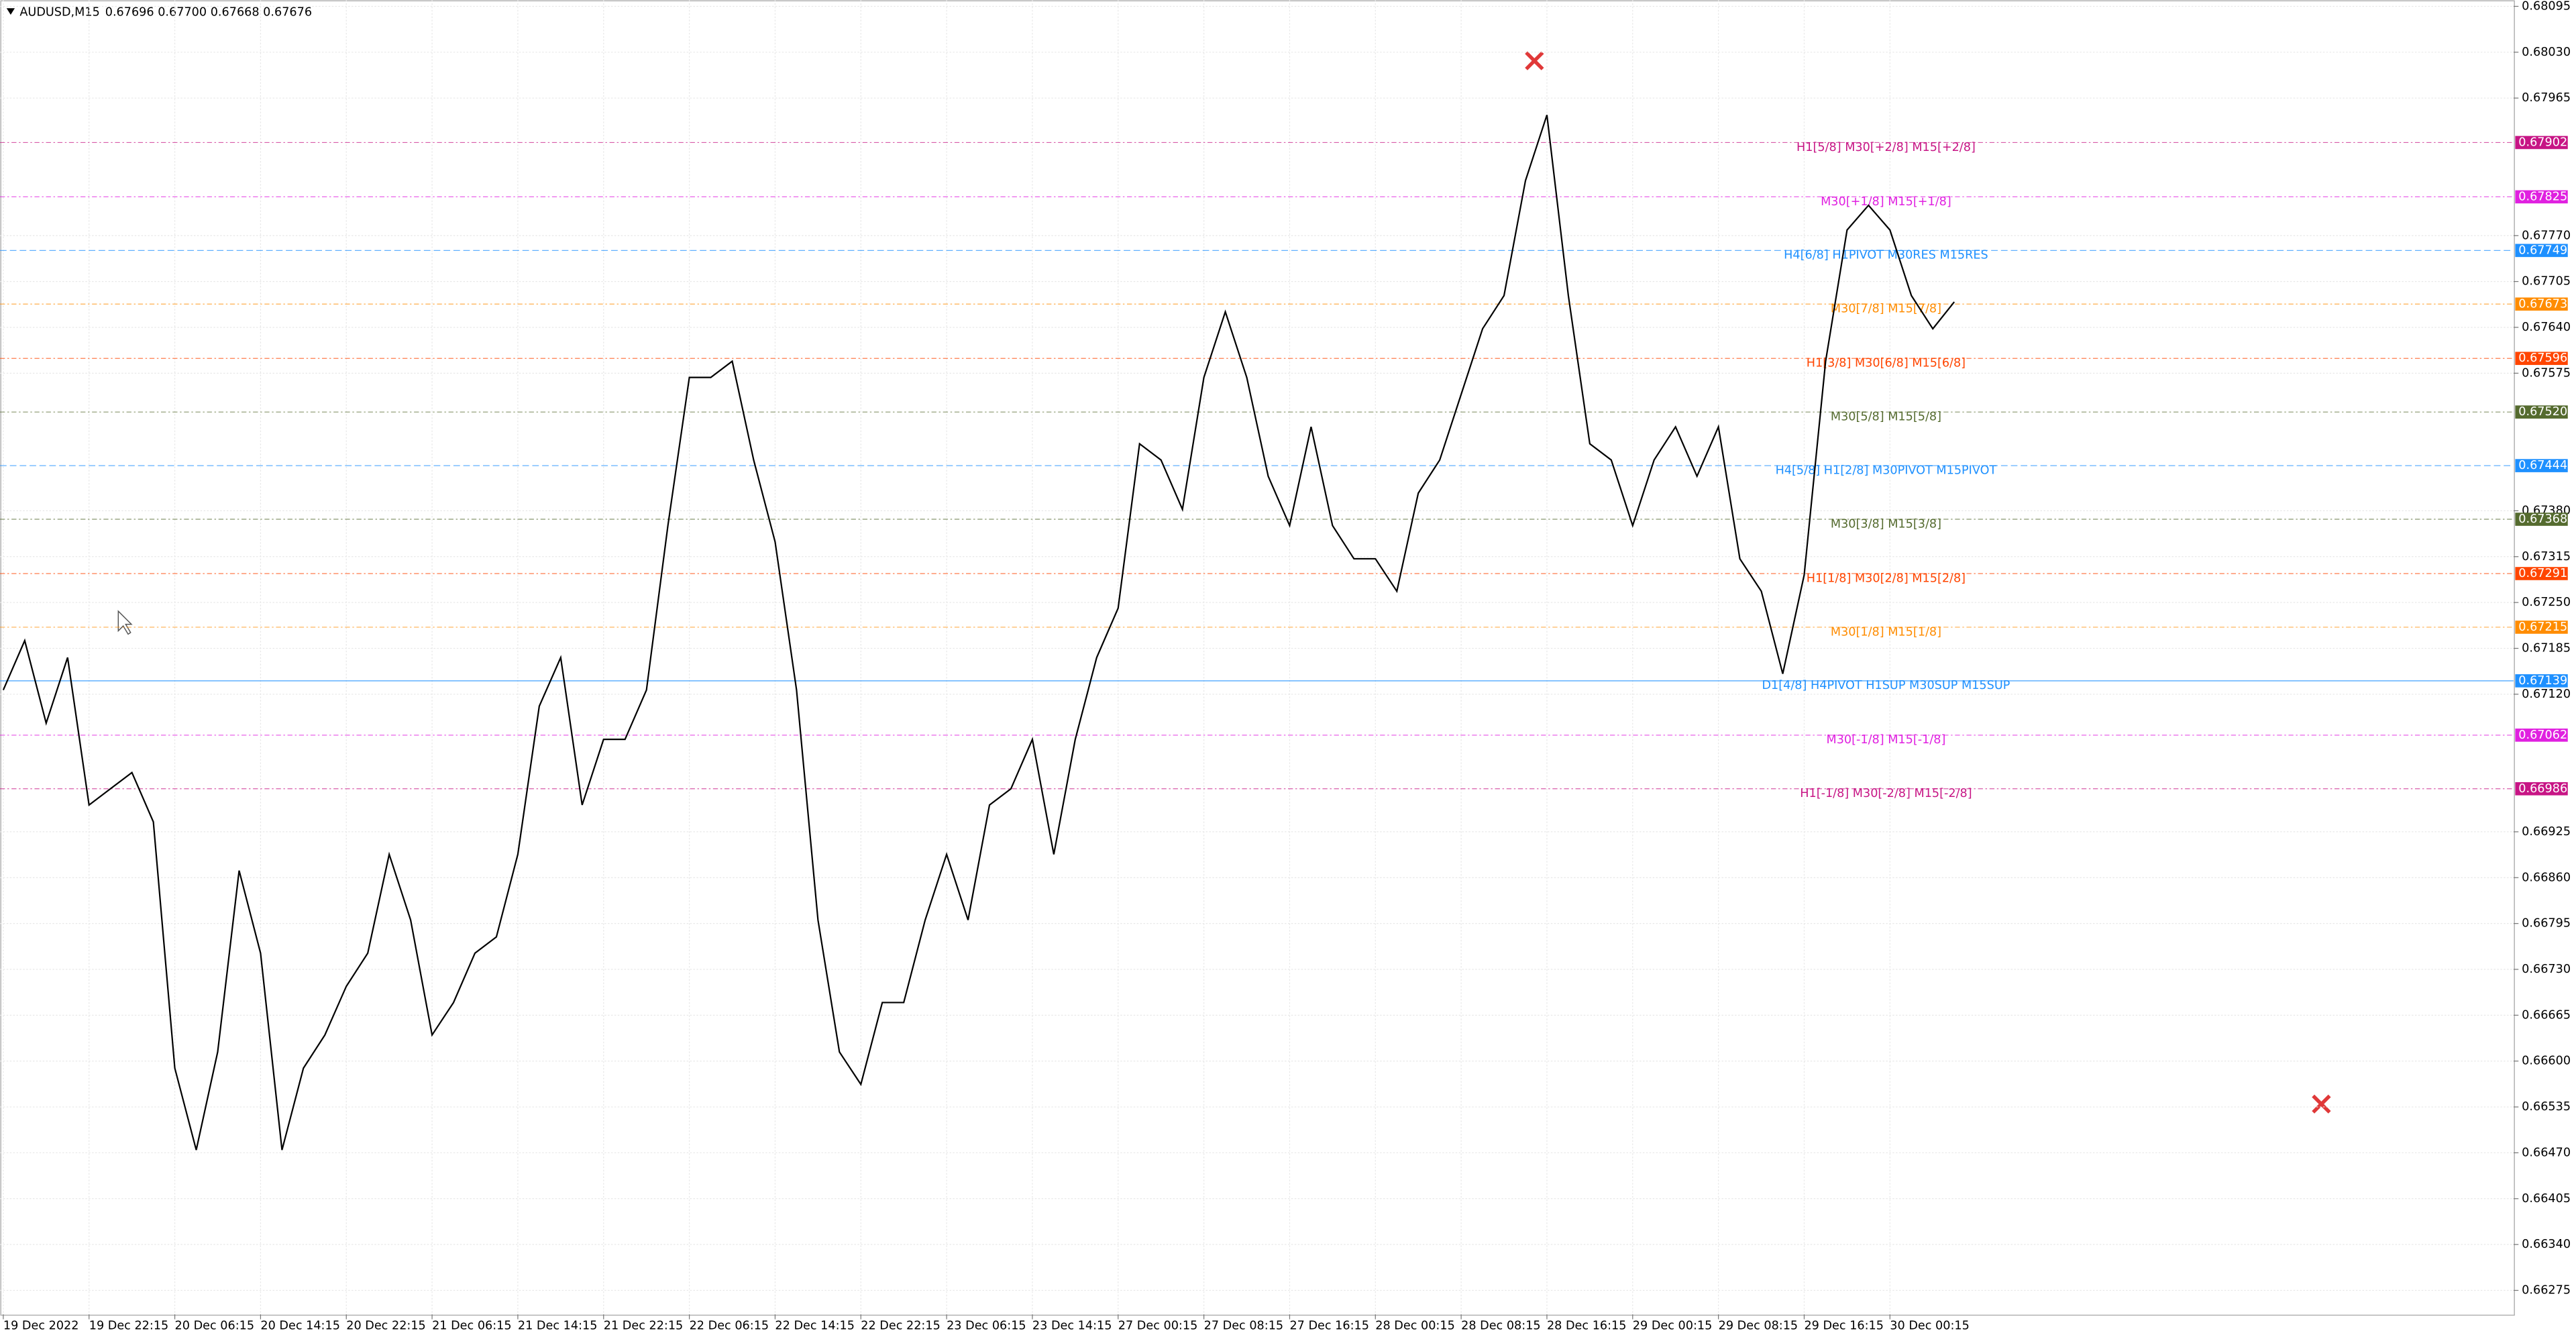 The width and height of the screenshot is (2576, 1339). I want to click on y-tick-label: 0.66665, so click(2546, 1015).